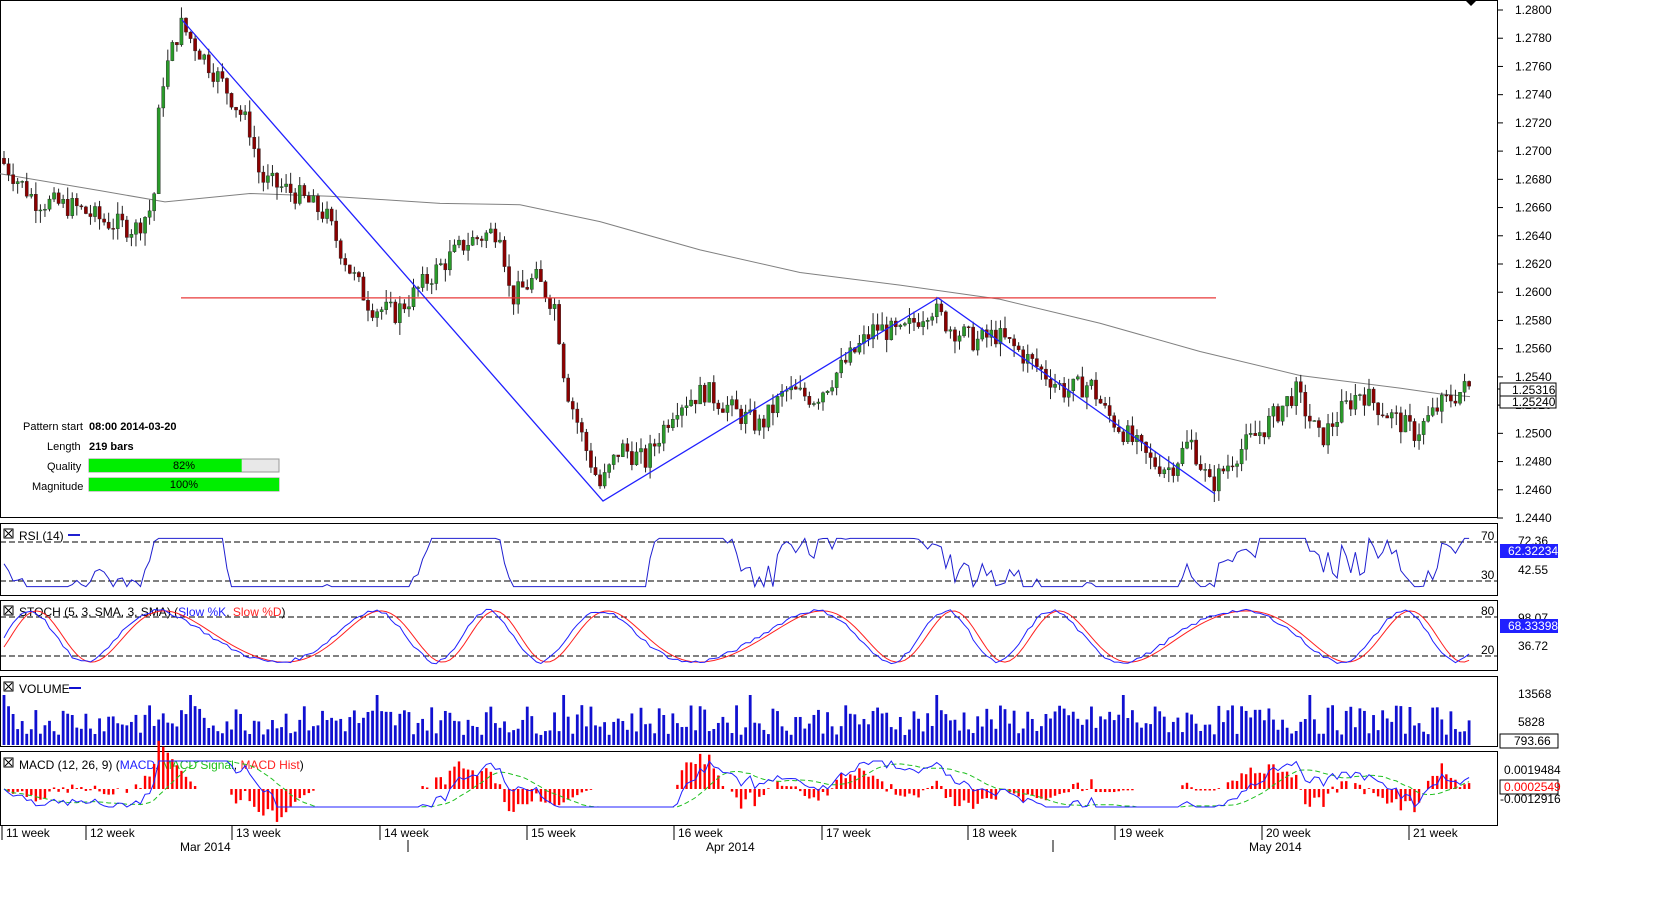 The height and width of the screenshot is (897, 1655). Describe the element at coordinates (8, 533) in the screenshot. I see `rsi-close-icon` at that location.